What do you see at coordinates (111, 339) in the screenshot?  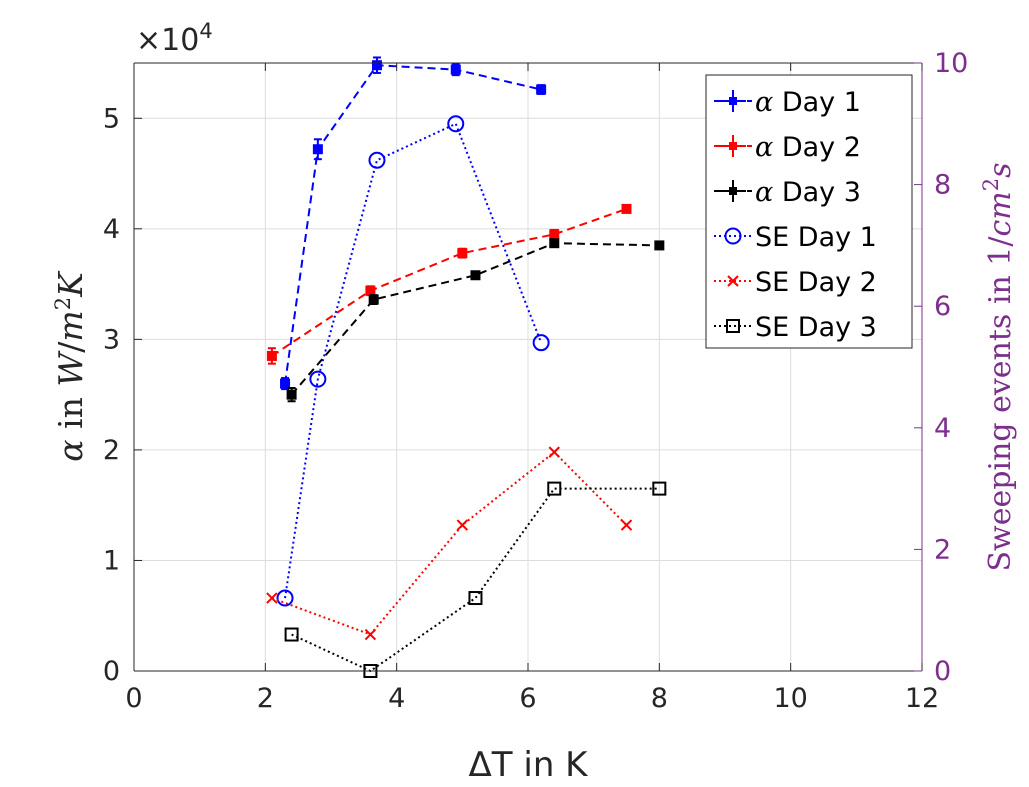 I see `y-tick-label: 3` at bounding box center [111, 339].